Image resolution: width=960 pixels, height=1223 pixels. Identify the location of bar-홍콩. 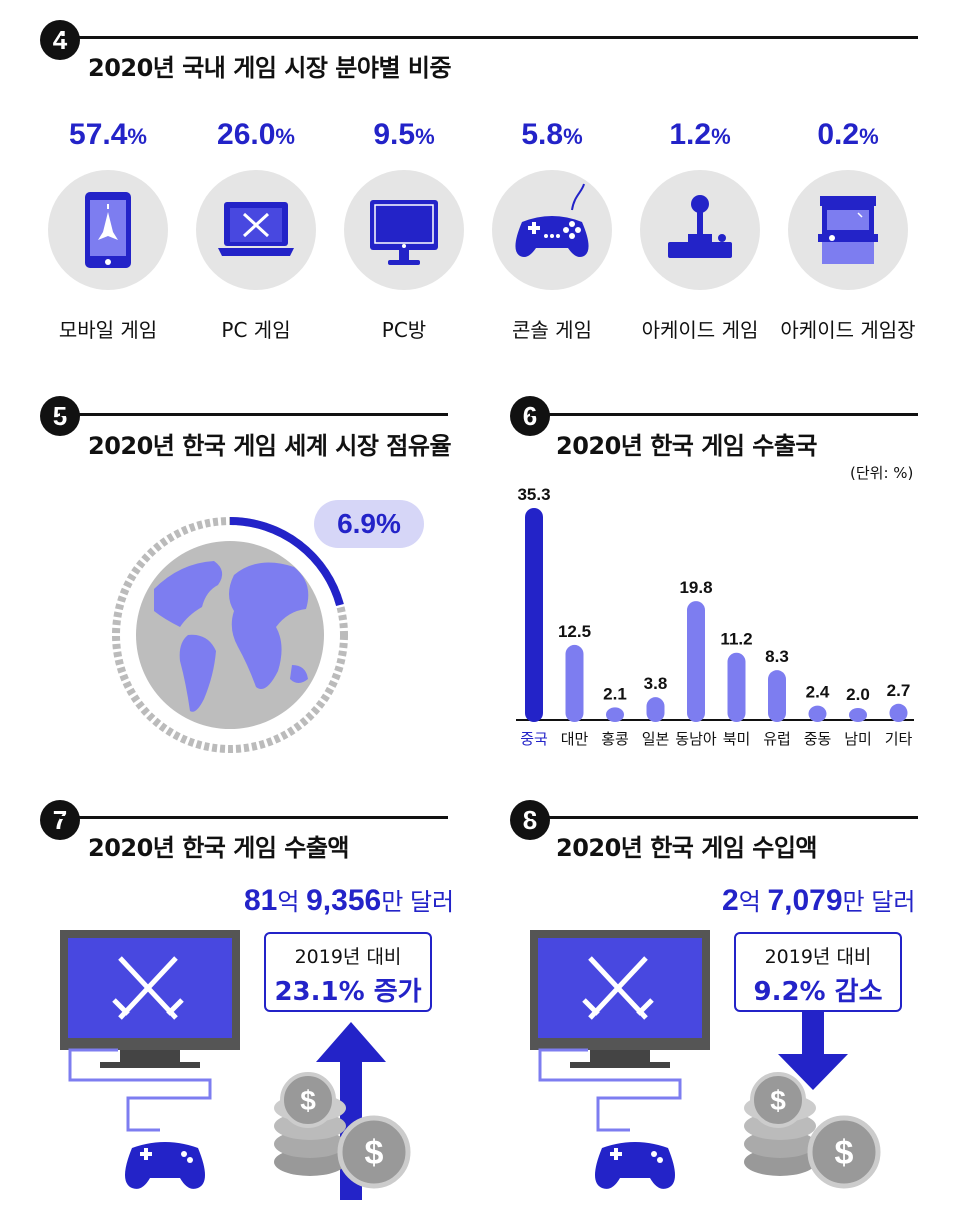
(615, 714).